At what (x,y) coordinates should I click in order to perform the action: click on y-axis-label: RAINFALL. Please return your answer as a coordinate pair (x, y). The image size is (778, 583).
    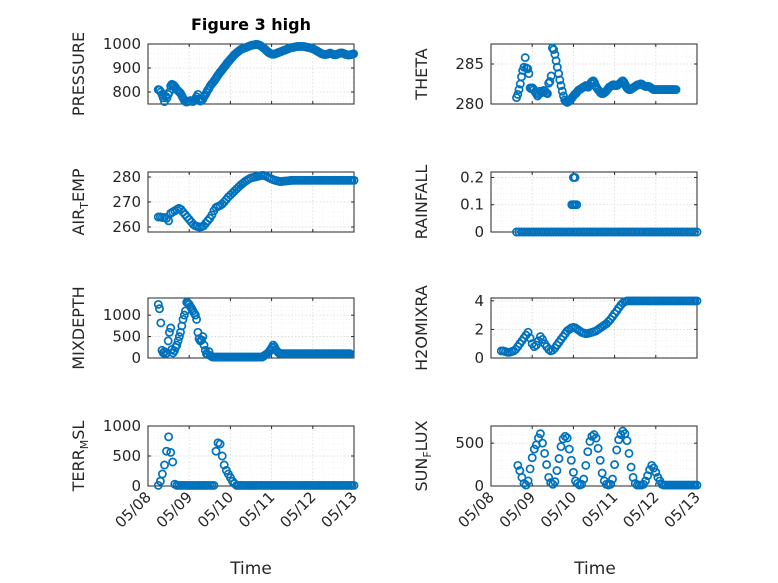
    Looking at the image, I should click on (421, 202).